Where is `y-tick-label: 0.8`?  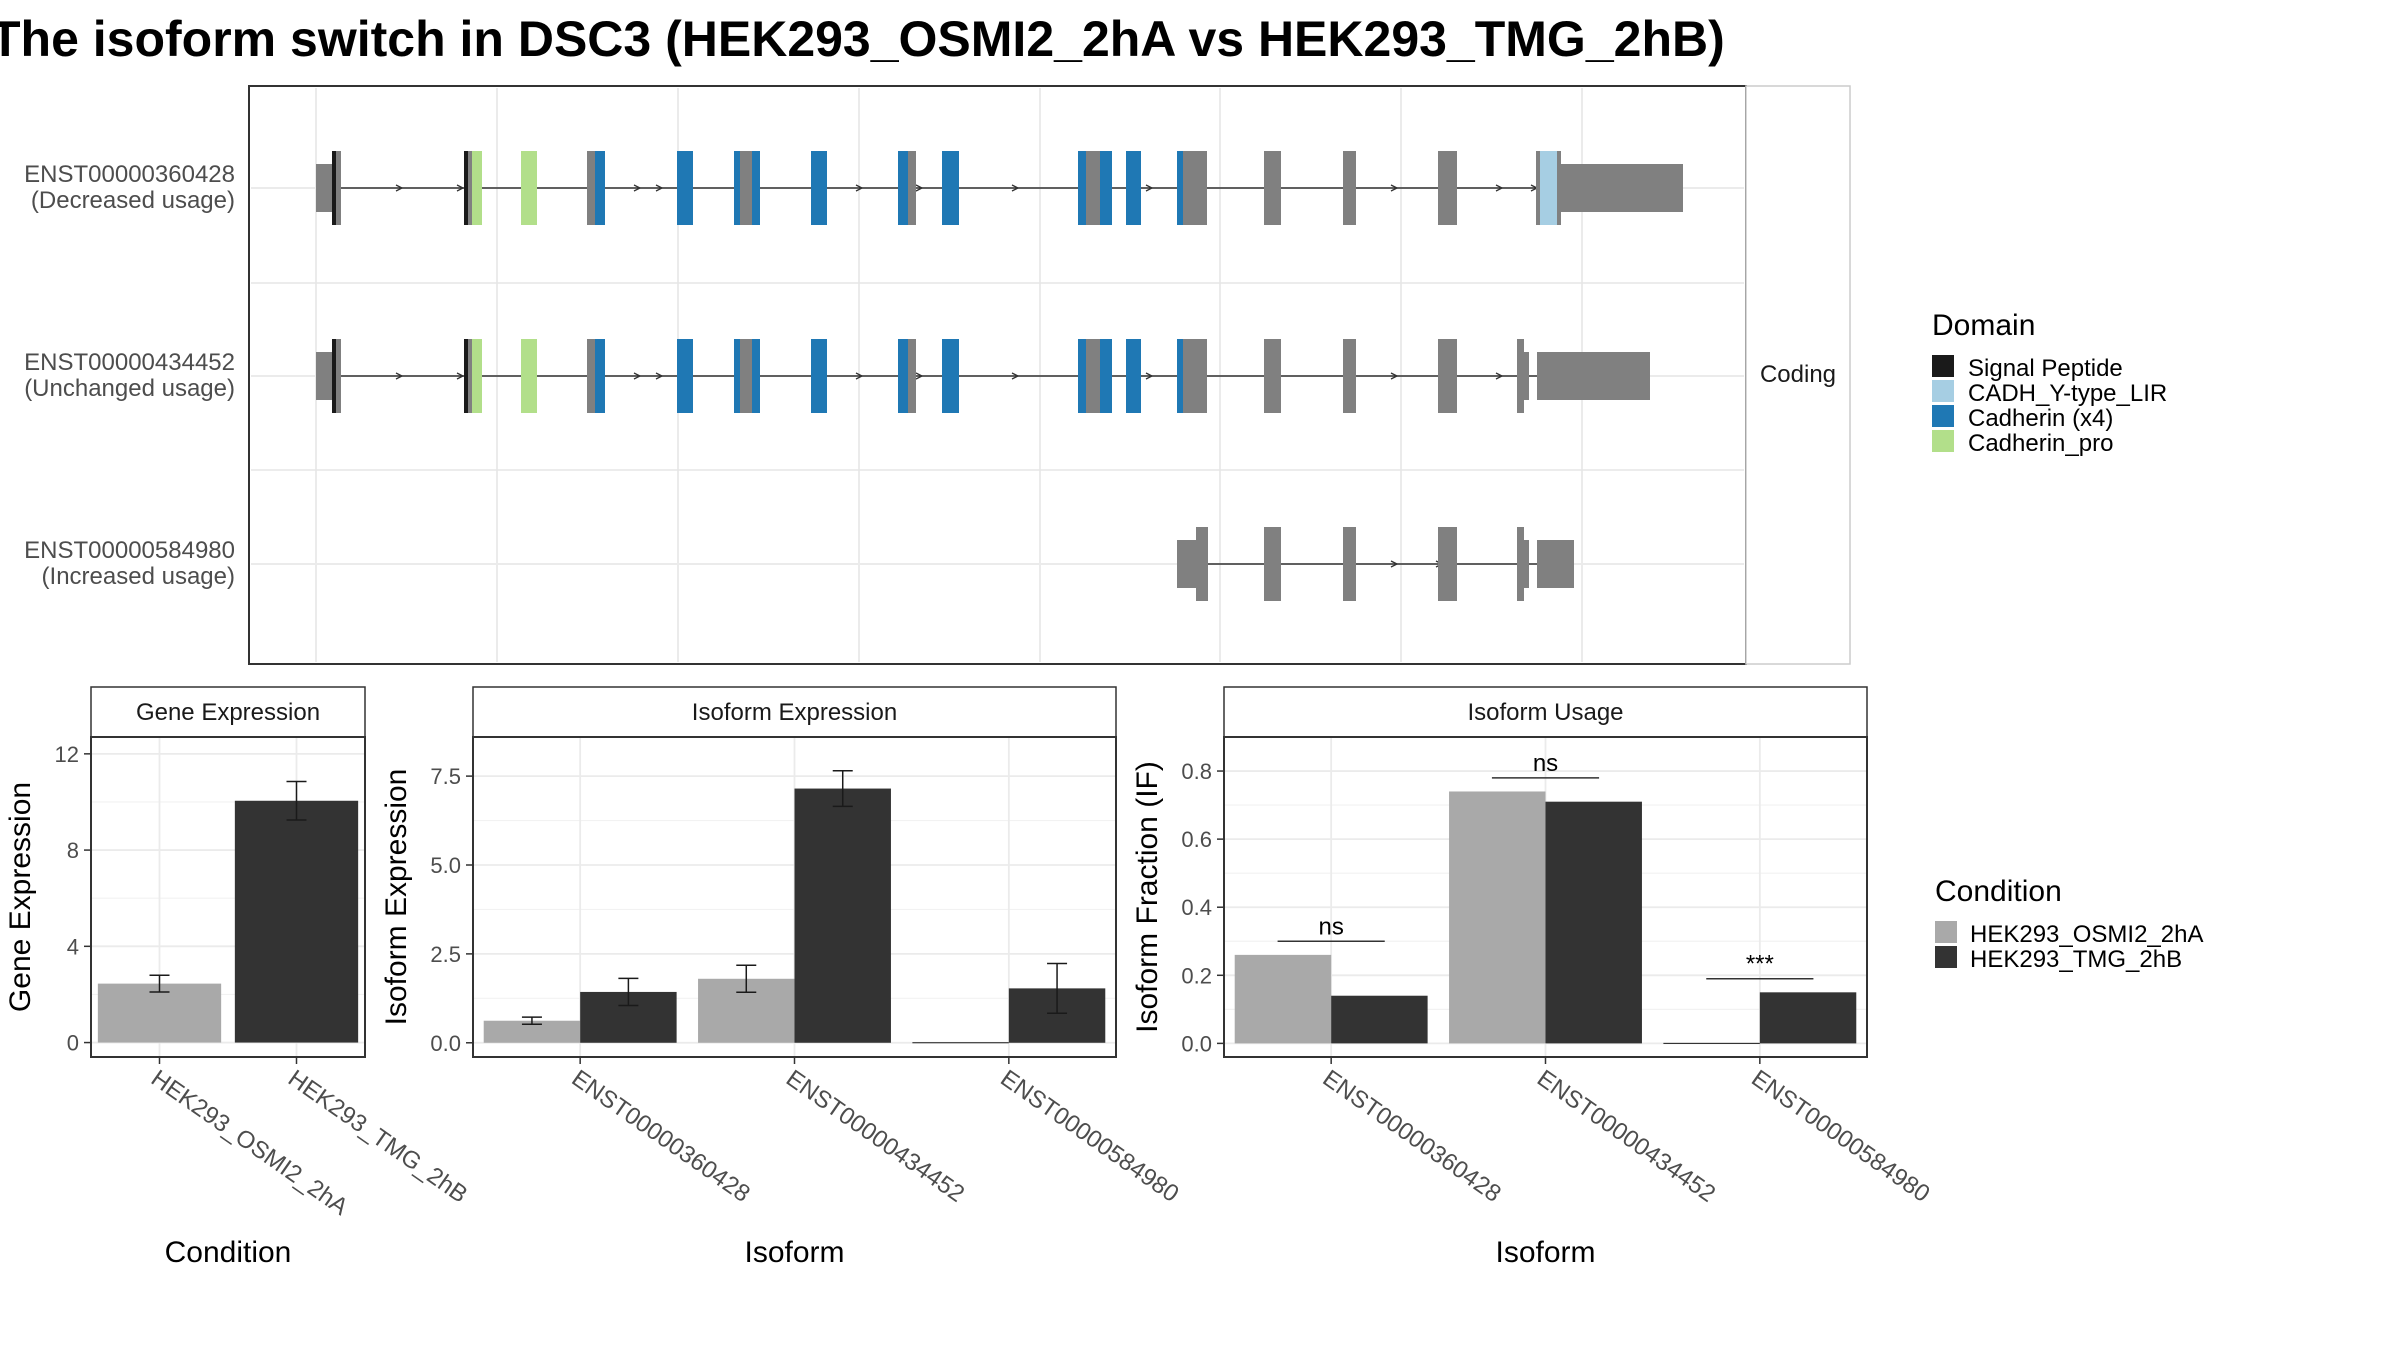
y-tick-label: 0.8 is located at coordinates (1196, 771).